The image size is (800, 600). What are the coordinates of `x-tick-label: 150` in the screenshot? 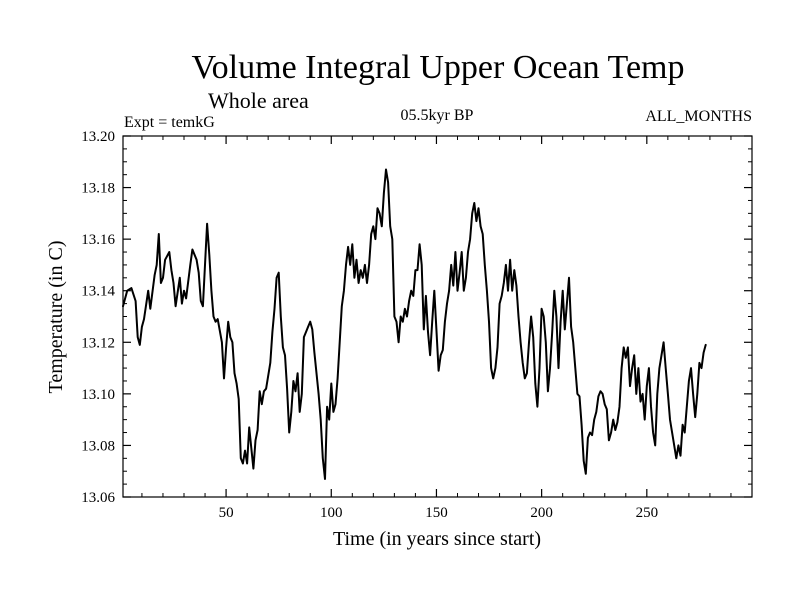 It's located at (436, 513).